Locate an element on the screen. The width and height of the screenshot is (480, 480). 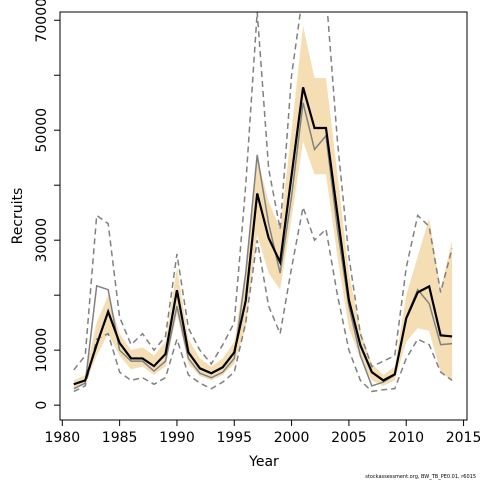
y-tick-label: 50000 is located at coordinates (42, 130).